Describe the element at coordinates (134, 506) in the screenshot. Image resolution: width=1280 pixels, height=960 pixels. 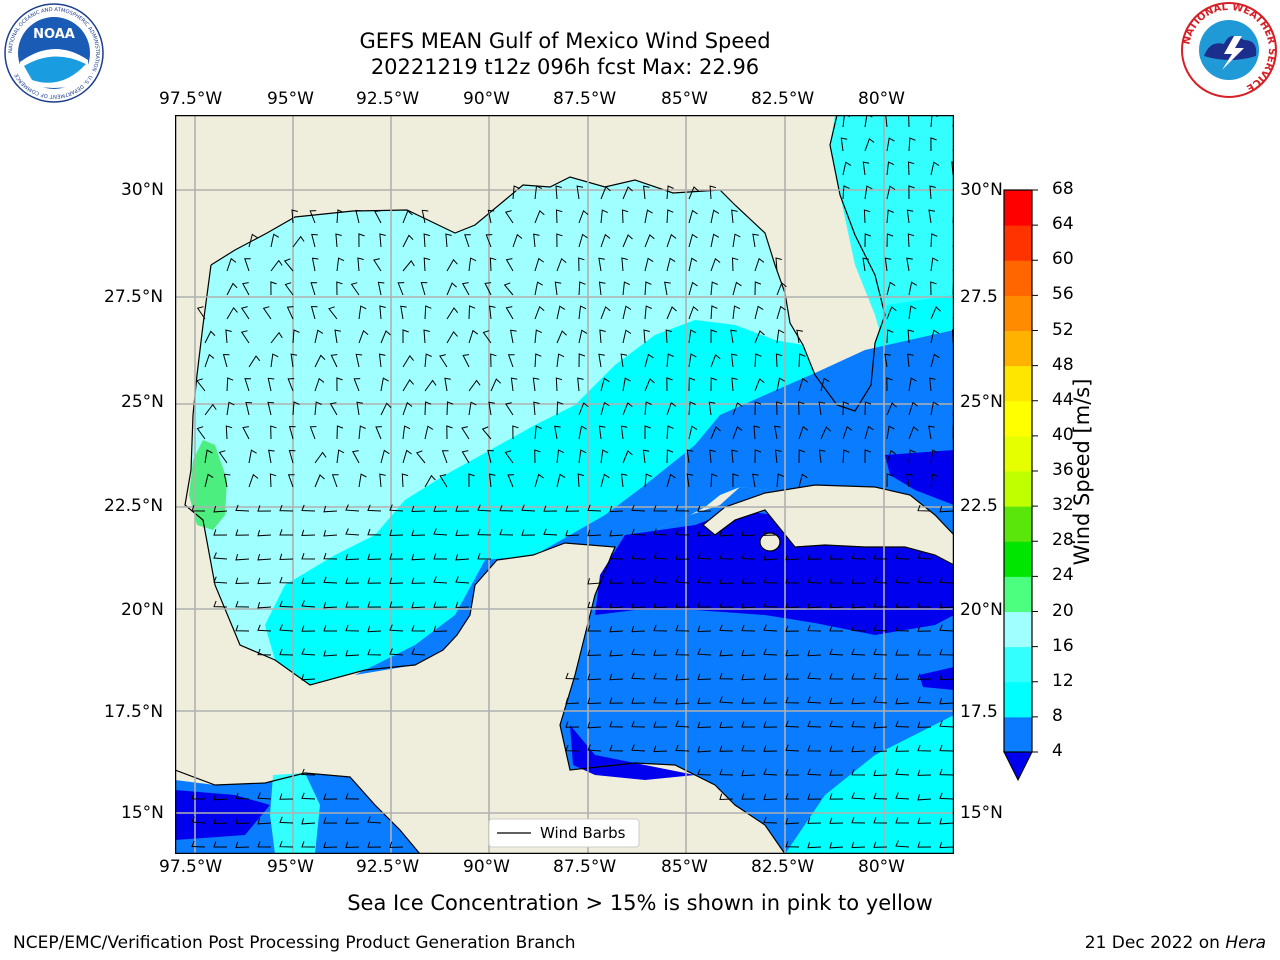
I see `lat-tick-left: 22.5°N` at that location.